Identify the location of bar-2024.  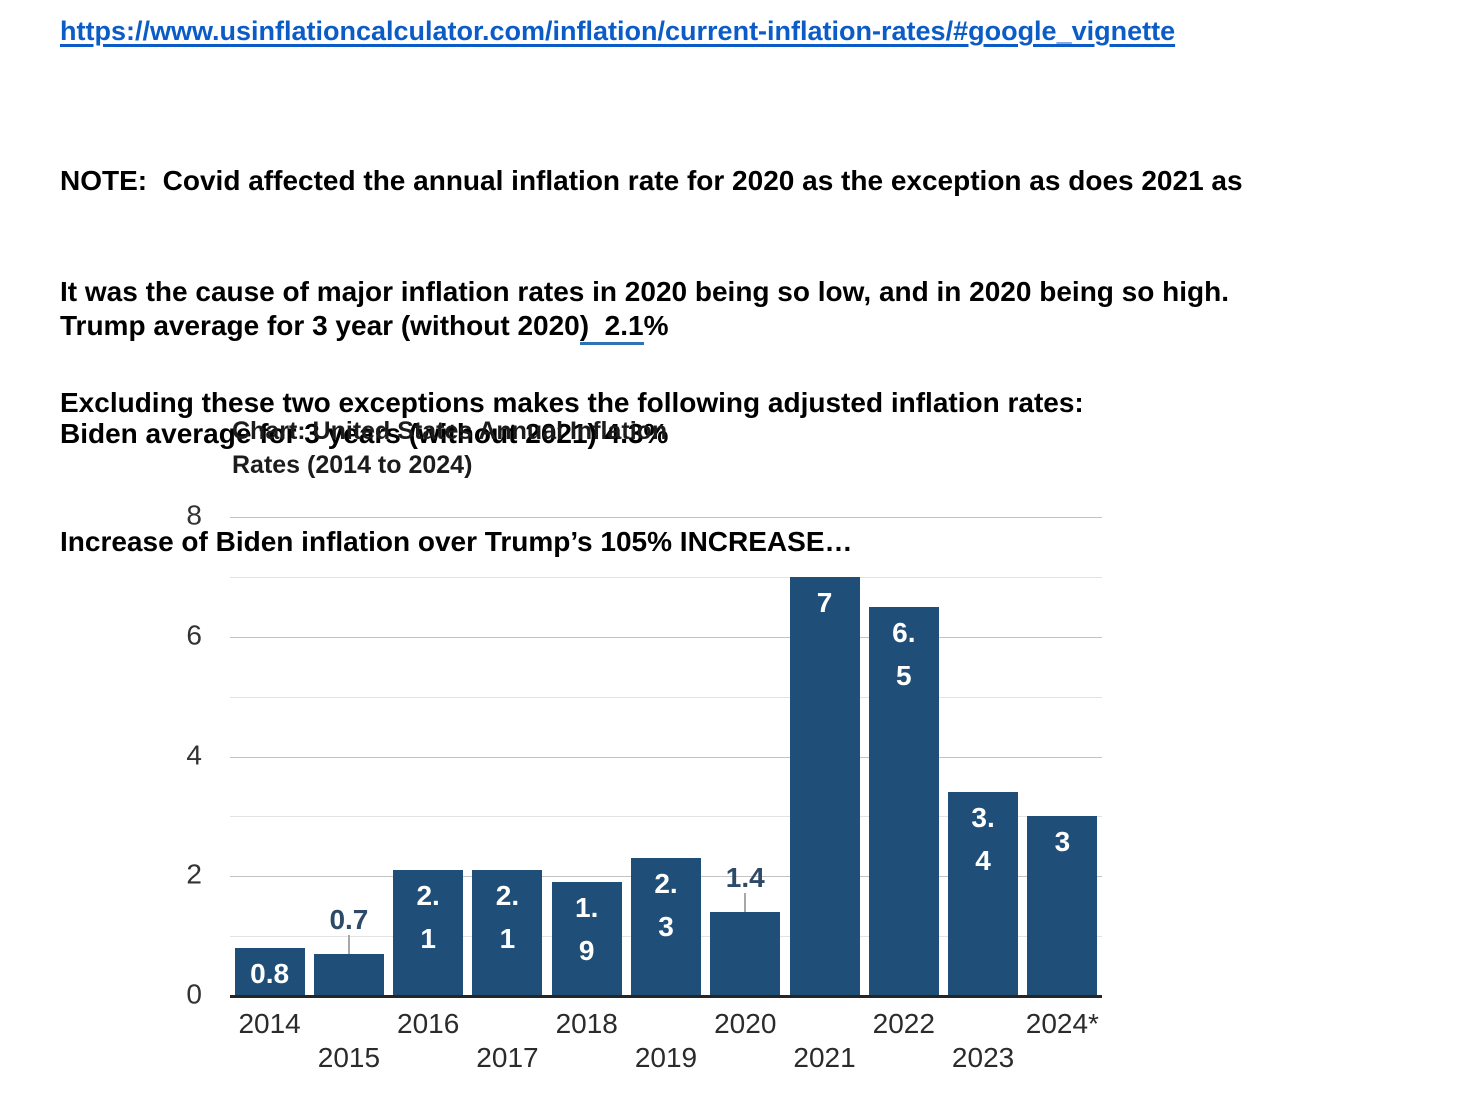
(1062, 906).